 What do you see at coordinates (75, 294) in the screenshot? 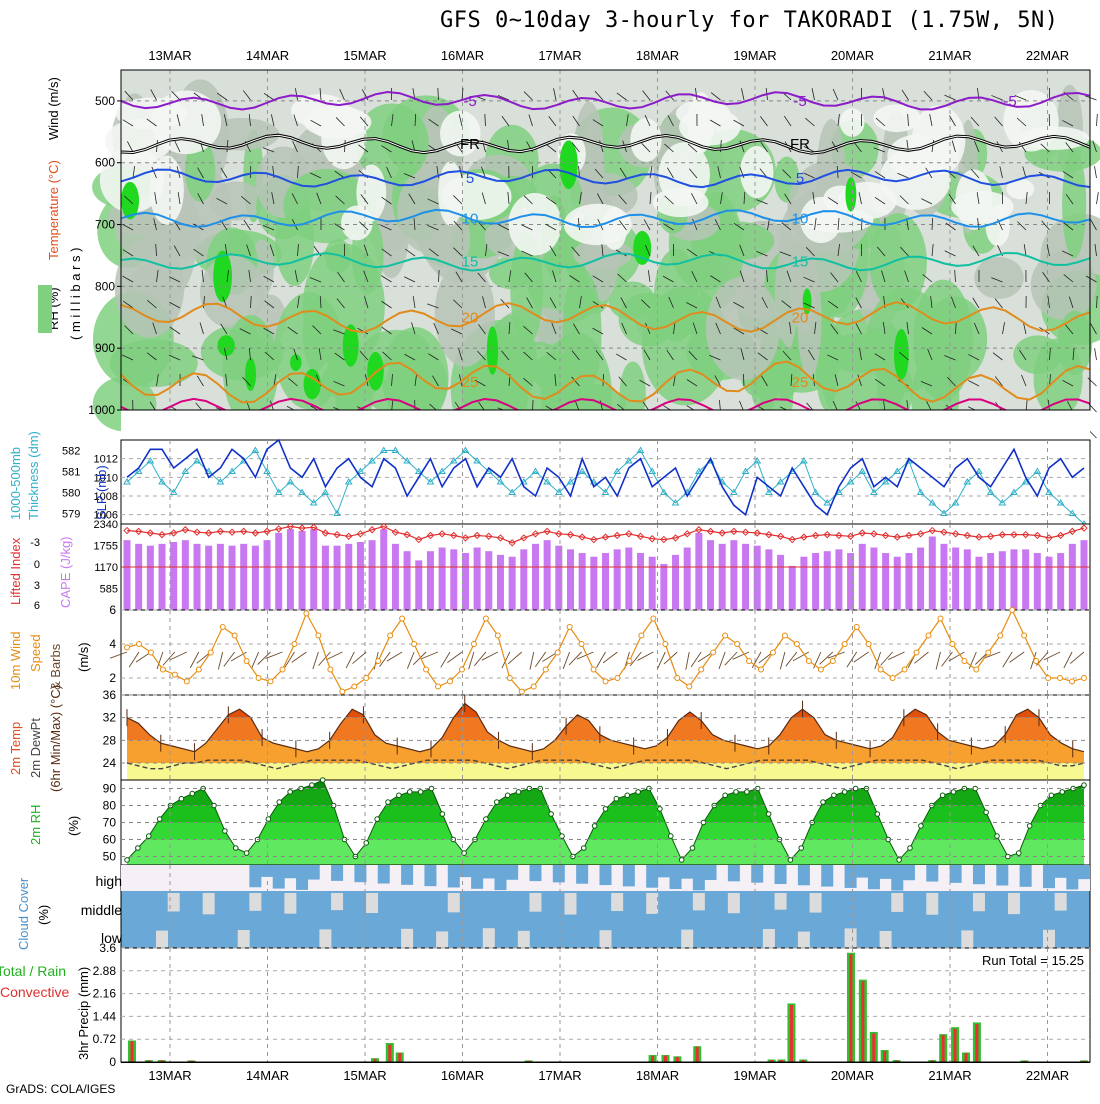
I see `pressure-units-label: ( m i l l i b a r s )` at bounding box center [75, 294].